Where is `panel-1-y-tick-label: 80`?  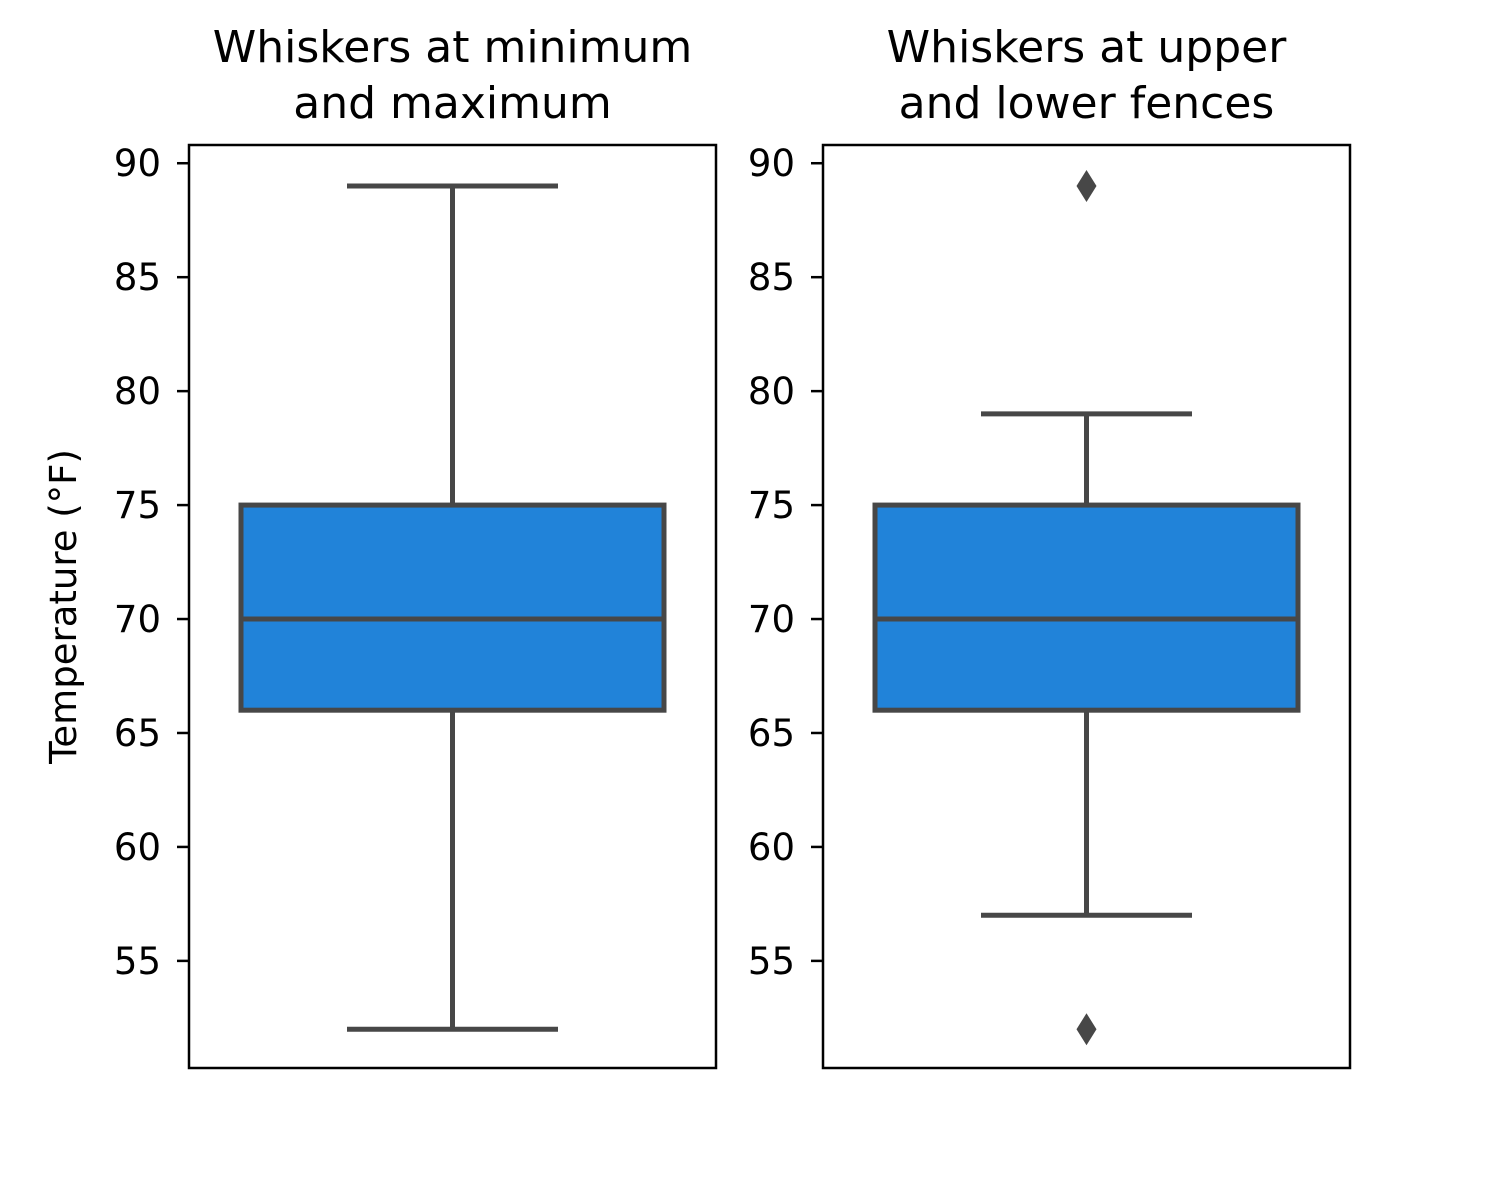
panel-1-y-tick-label: 80 is located at coordinates (137, 391).